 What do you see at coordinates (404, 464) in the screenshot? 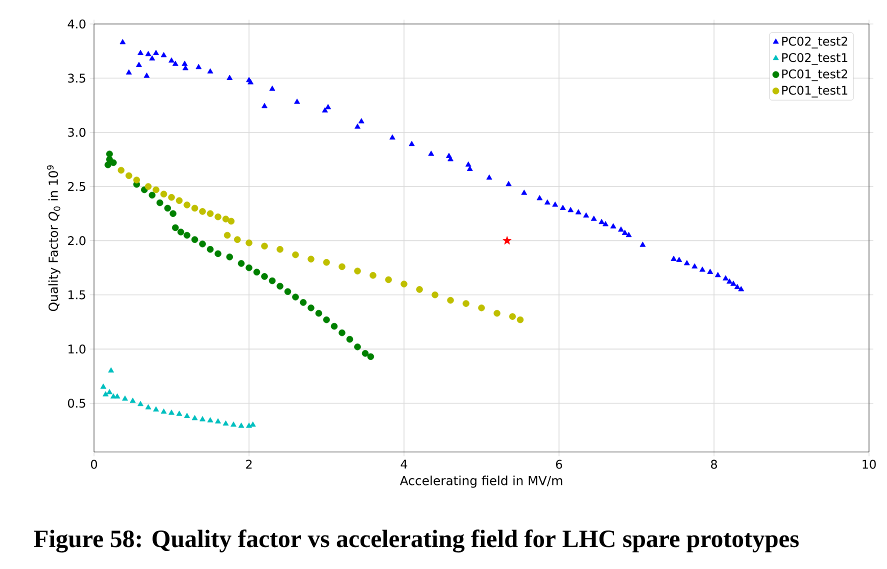
I see `x-tick-label: 4` at bounding box center [404, 464].